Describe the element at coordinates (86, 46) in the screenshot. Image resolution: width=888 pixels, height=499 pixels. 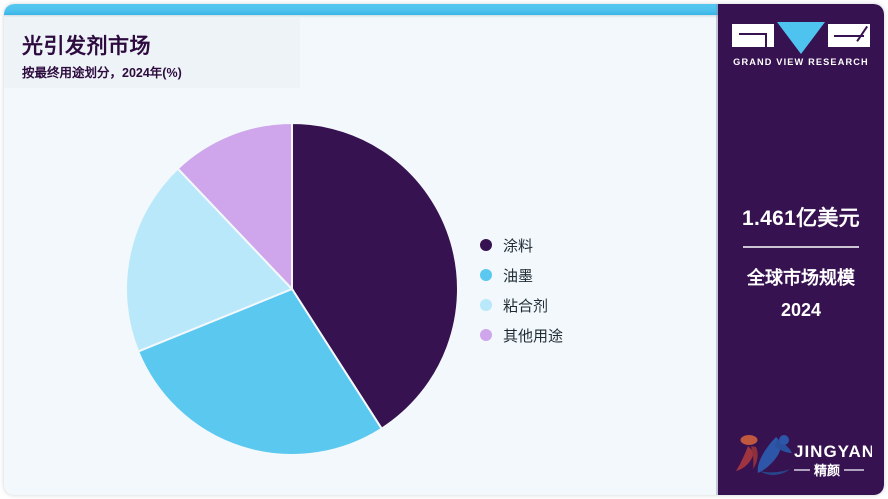
I see `page-title: 光引发剂市场` at that location.